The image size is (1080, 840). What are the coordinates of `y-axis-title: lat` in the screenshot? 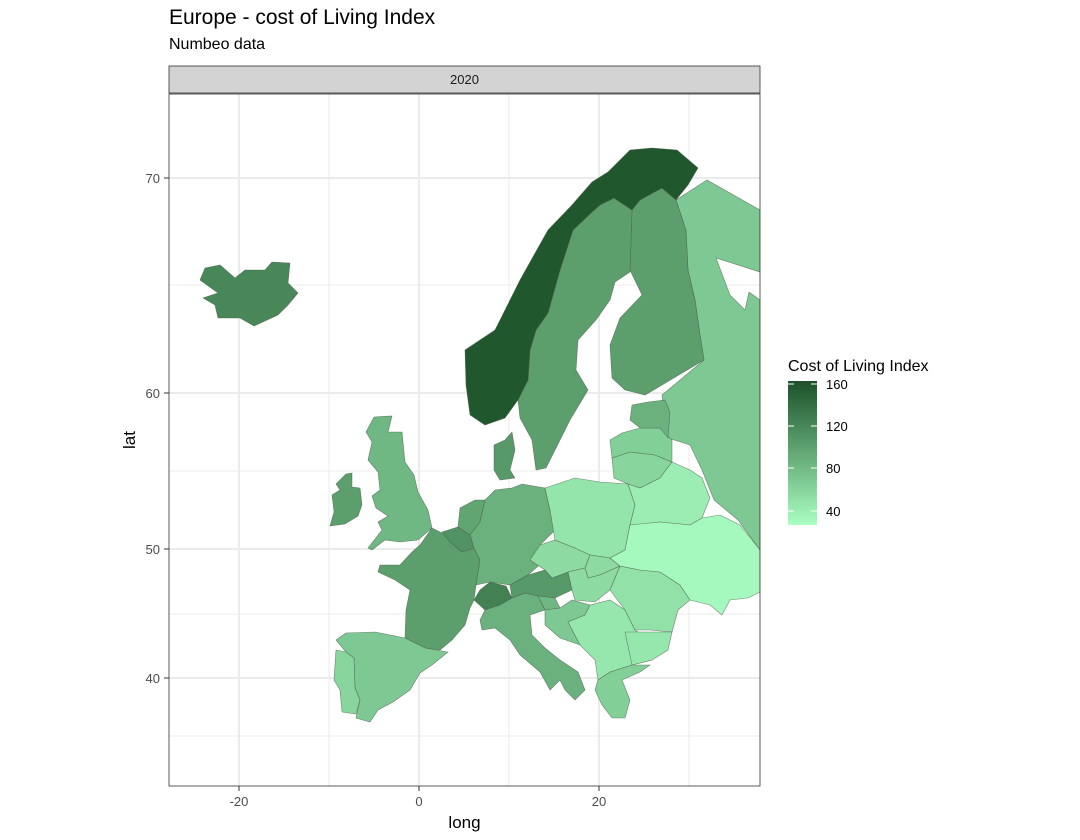 It's located at (129, 440).